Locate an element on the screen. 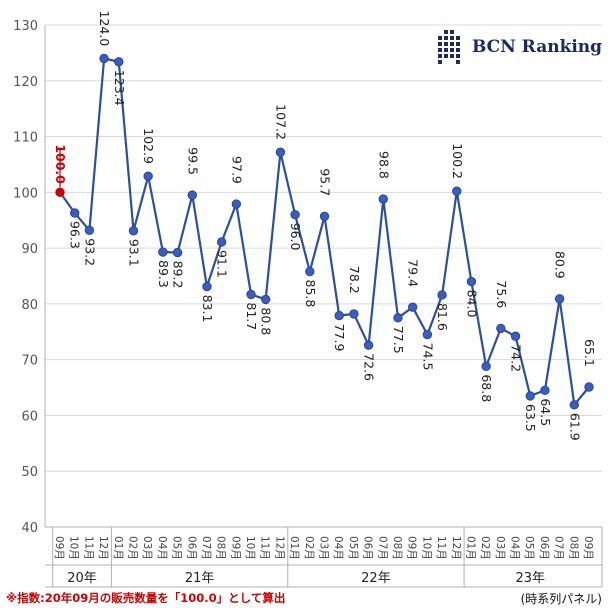  y-tick-label: 60 is located at coordinates (29, 416).